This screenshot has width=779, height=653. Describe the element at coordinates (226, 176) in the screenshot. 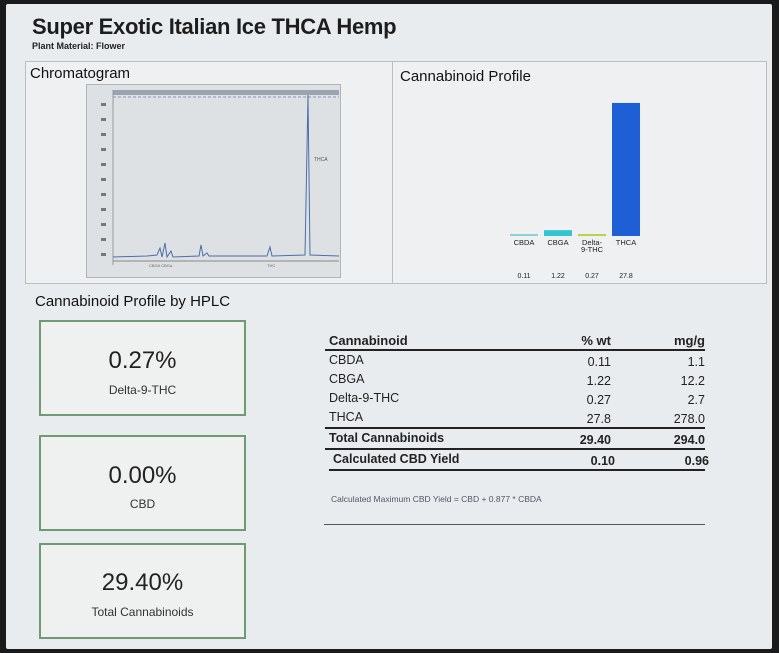

I see `chromatogram-trace` at that location.